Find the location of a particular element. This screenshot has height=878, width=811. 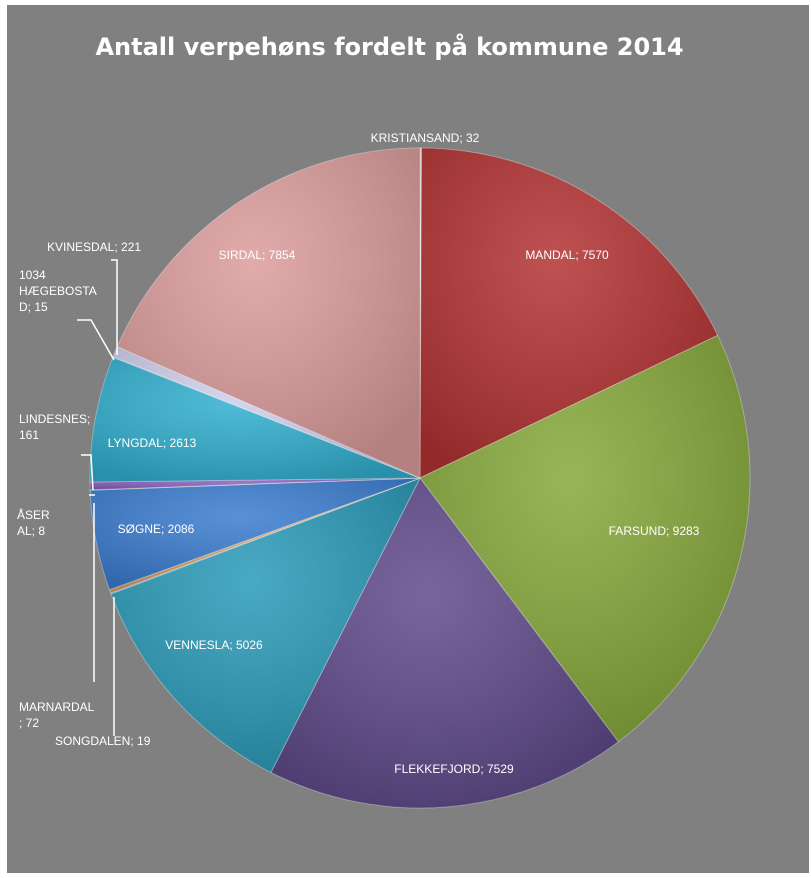

chart-title: Antall verpehøns fordelt på kommune 2014 is located at coordinates (389, 47).